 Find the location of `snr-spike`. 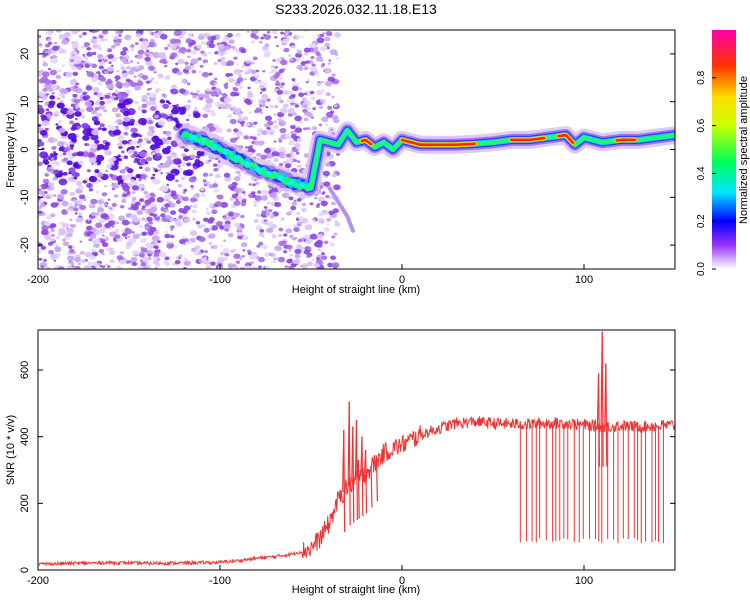

snr-spike is located at coordinates (370, 467).